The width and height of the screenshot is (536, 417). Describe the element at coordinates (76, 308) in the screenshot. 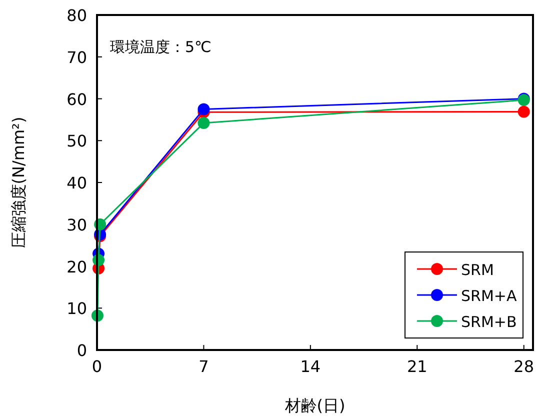

I see `y-tick-label: 10` at that location.